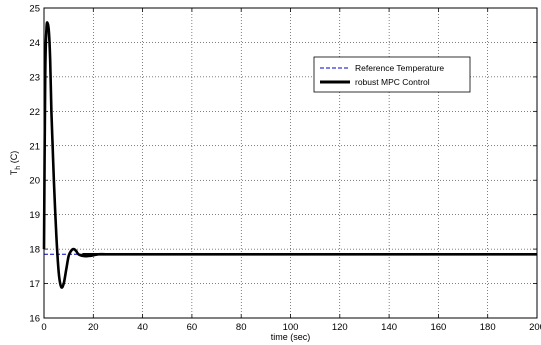 This screenshot has height=345, width=541. I want to click on y-axis-label: Th (C), so click(15, 163).